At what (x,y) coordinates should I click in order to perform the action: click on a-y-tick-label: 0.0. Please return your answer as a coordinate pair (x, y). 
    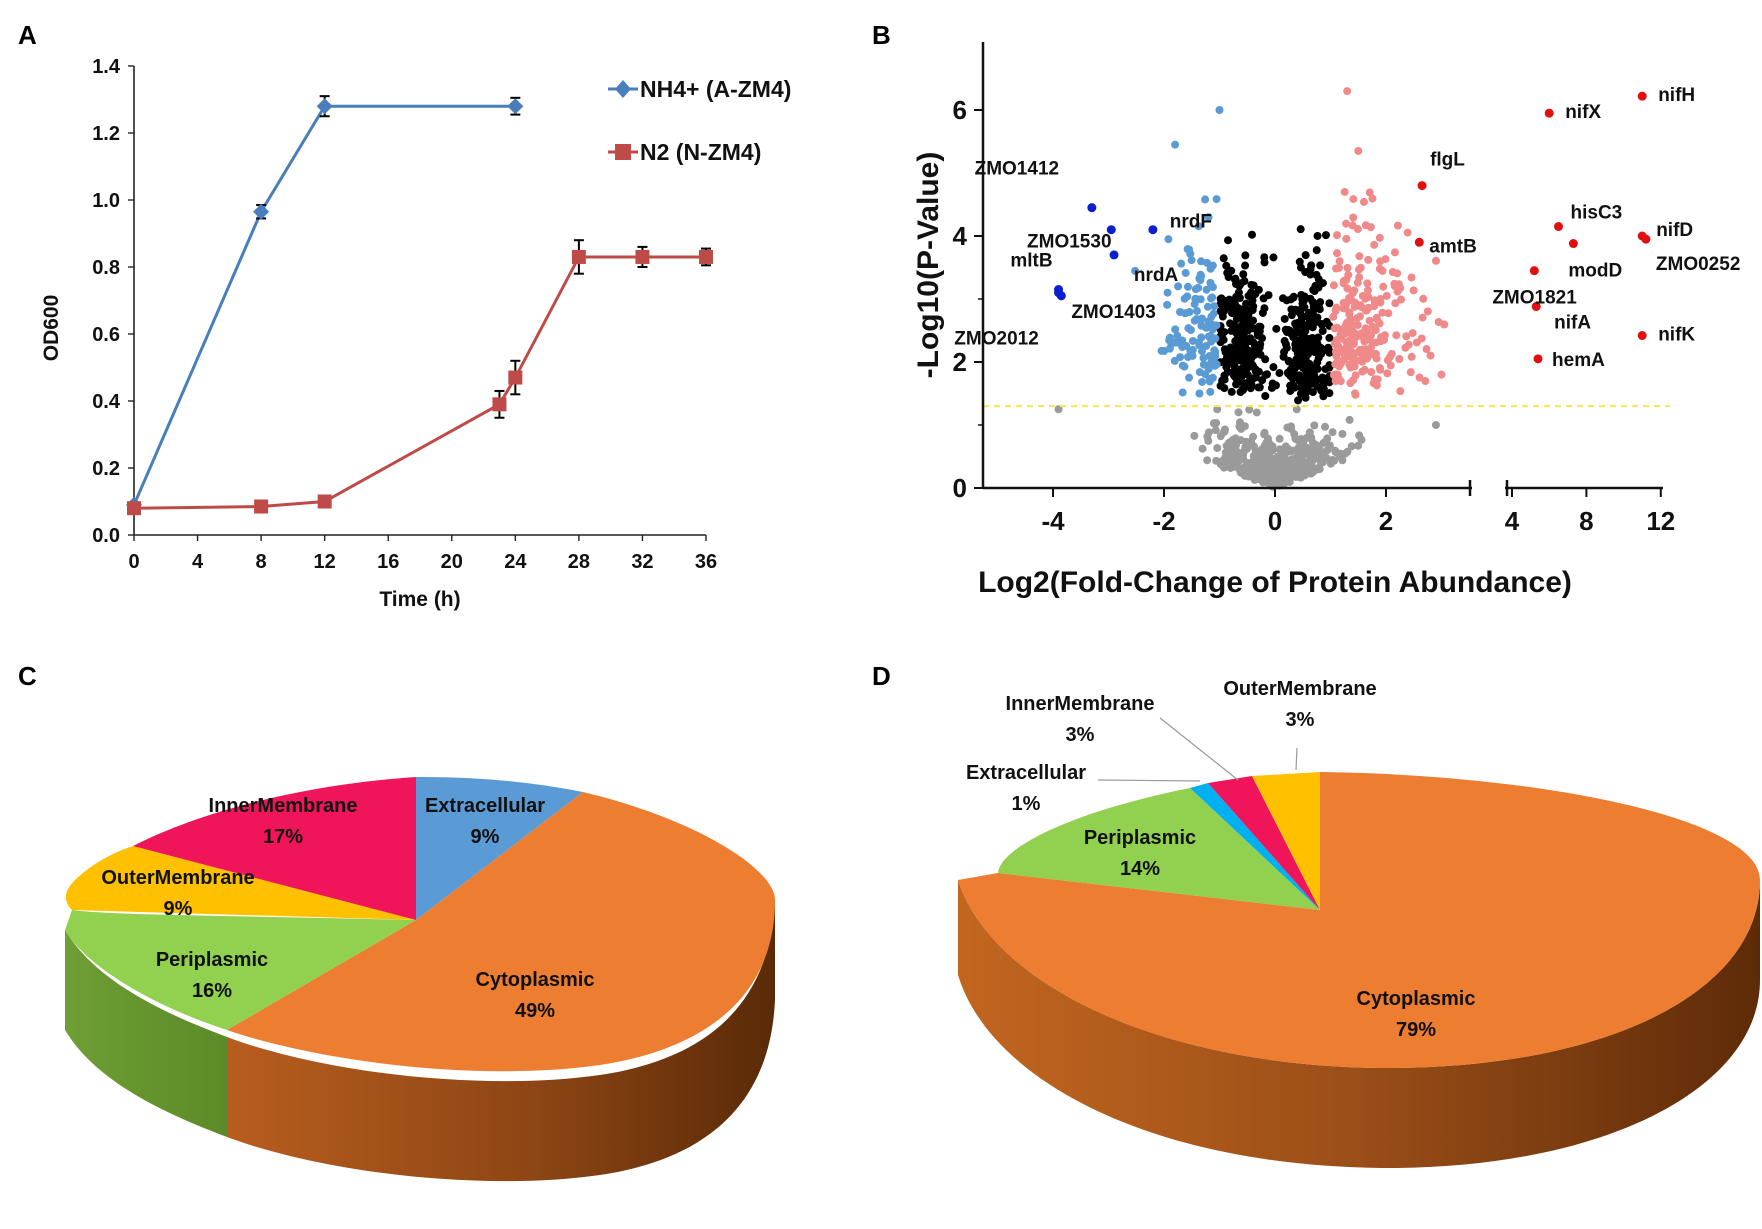
    Looking at the image, I should click on (106, 536).